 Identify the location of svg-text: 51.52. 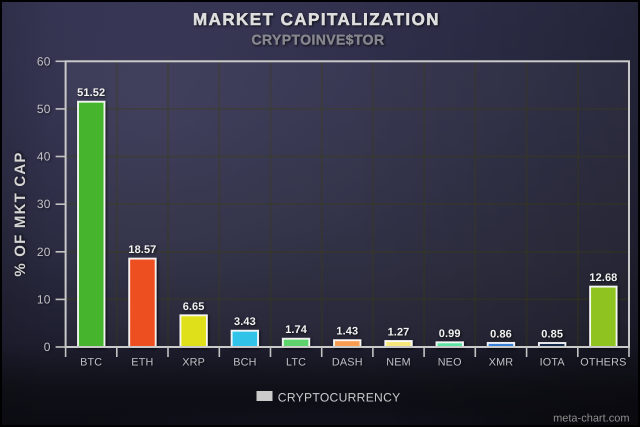
(91, 93).